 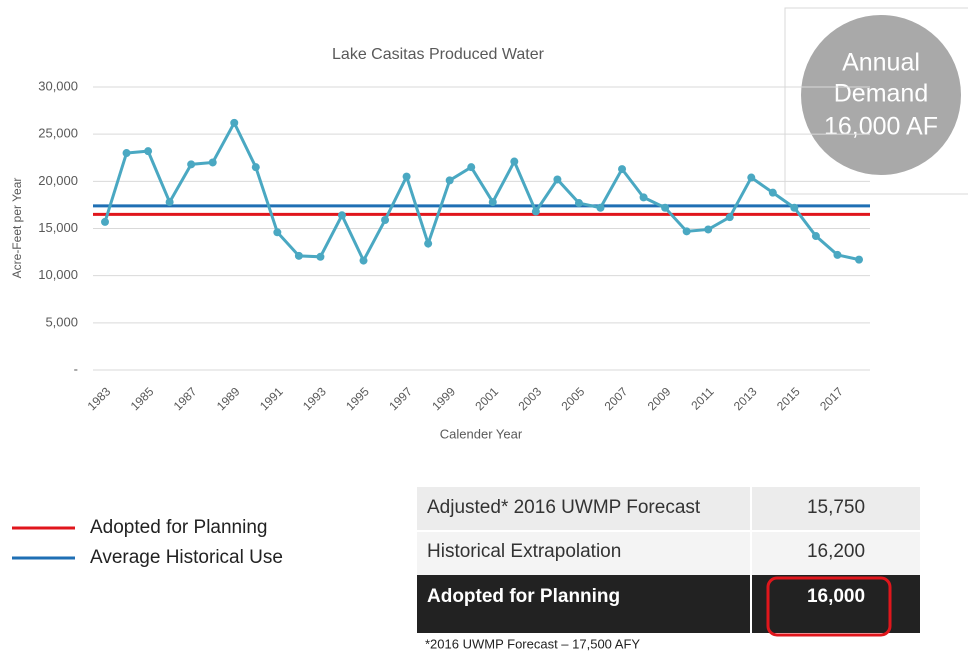 What do you see at coordinates (788, 398) in the screenshot?
I see `x-tick-label: 2015` at bounding box center [788, 398].